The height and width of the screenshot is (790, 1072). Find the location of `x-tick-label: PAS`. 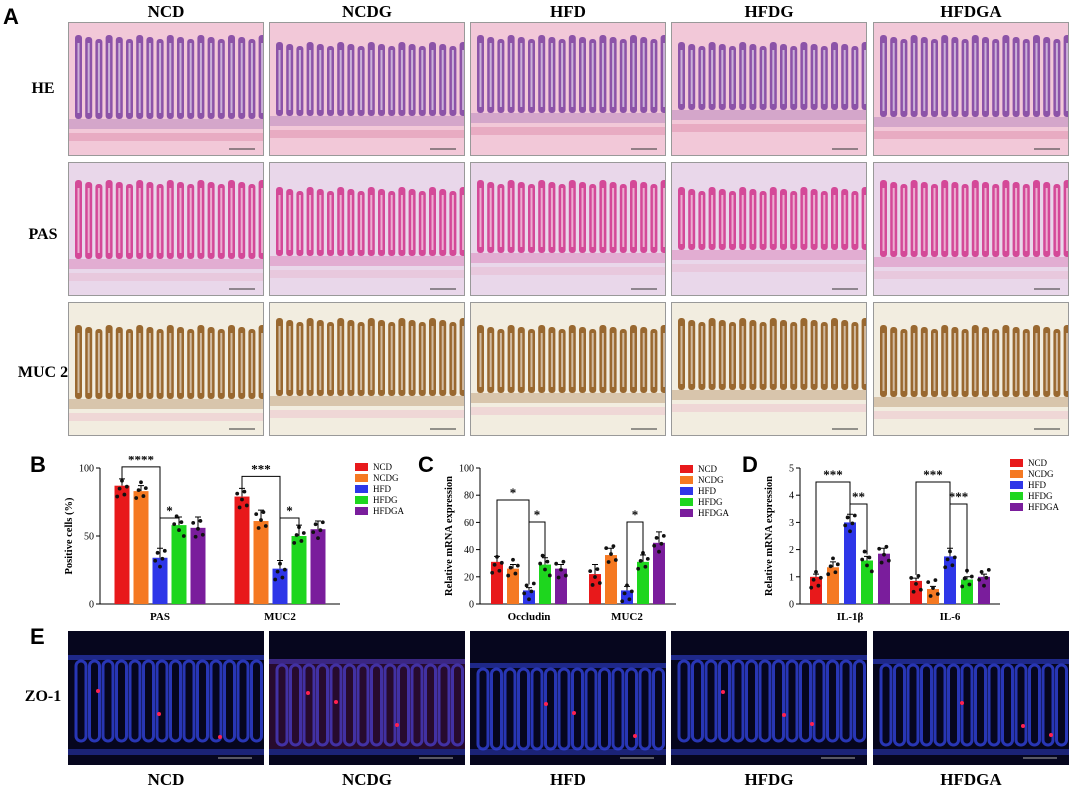

x-tick-label: PAS is located at coordinates (160, 617).